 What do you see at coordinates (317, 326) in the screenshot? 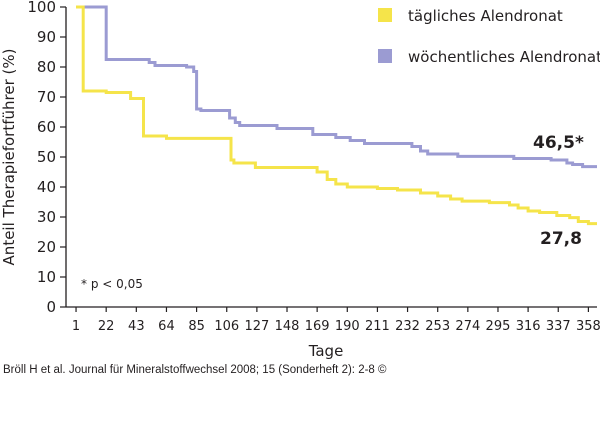
I see `x-tick-label: 169` at bounding box center [317, 326].